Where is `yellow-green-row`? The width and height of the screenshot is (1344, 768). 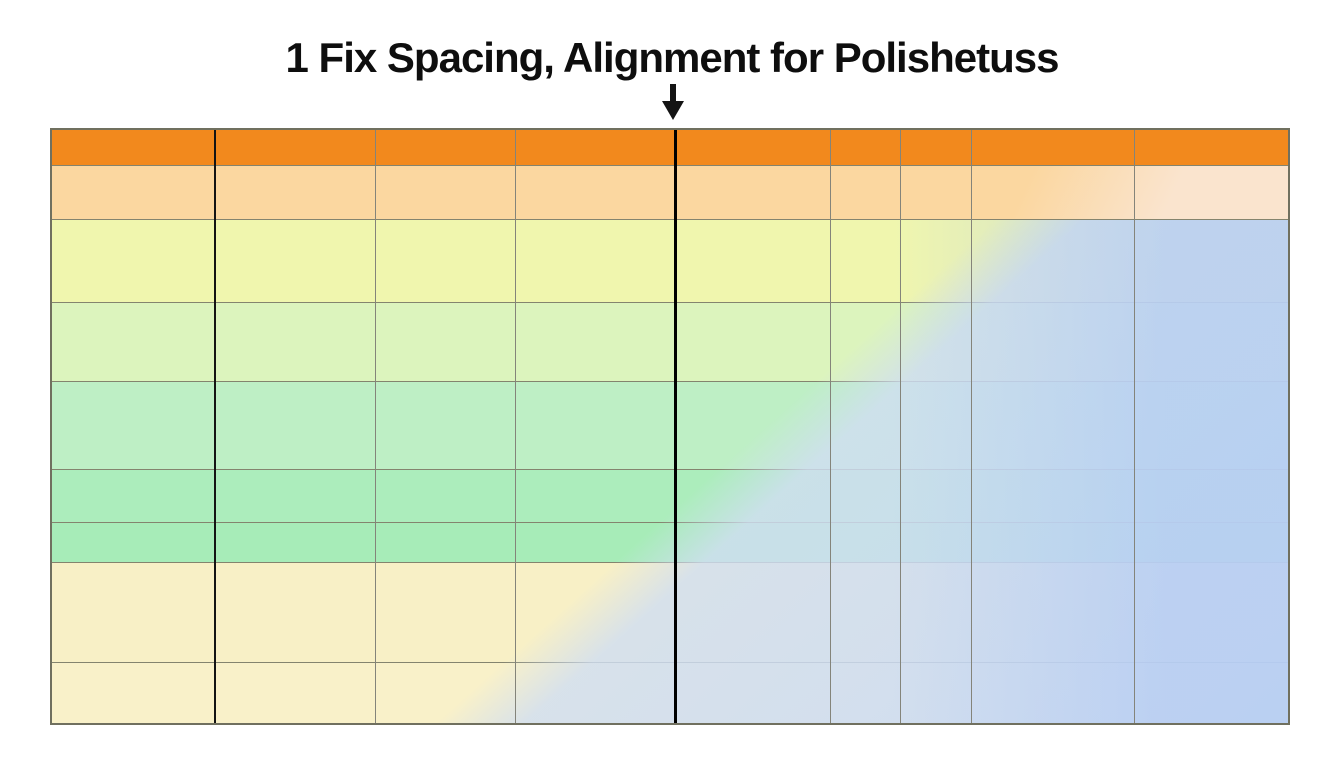 yellow-green-row is located at coordinates (670, 342).